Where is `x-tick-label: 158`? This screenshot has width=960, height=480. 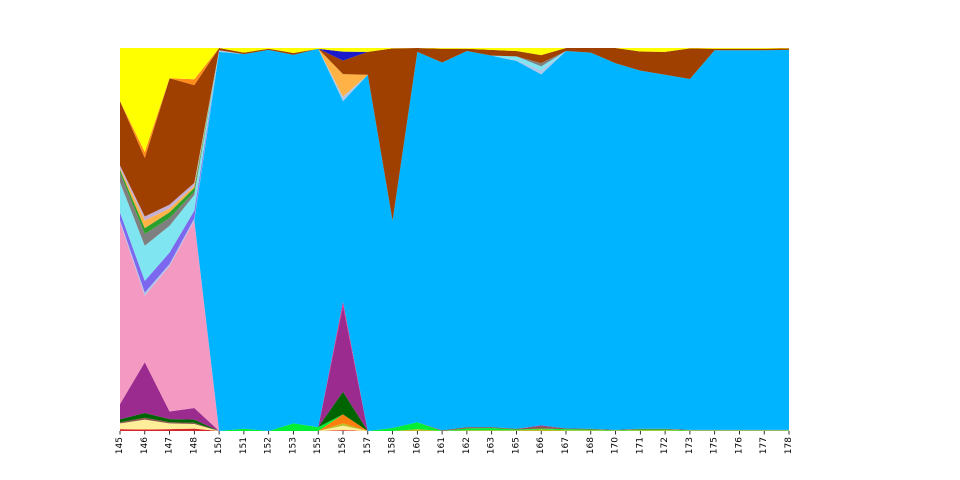 x-tick-label: 158 is located at coordinates (393, 445).